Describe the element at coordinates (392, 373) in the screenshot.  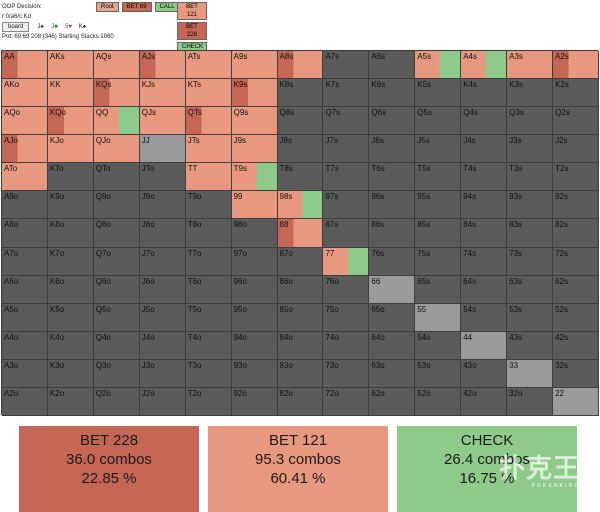
I see `hand-cell: 63o` at that location.